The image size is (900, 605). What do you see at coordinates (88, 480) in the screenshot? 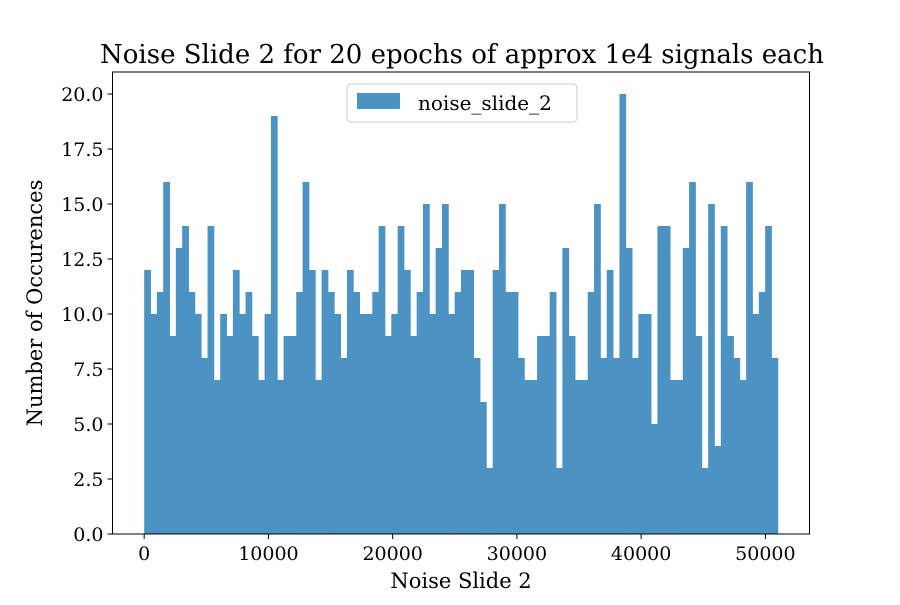
I see `y-tick-label: 2.5` at bounding box center [88, 480].